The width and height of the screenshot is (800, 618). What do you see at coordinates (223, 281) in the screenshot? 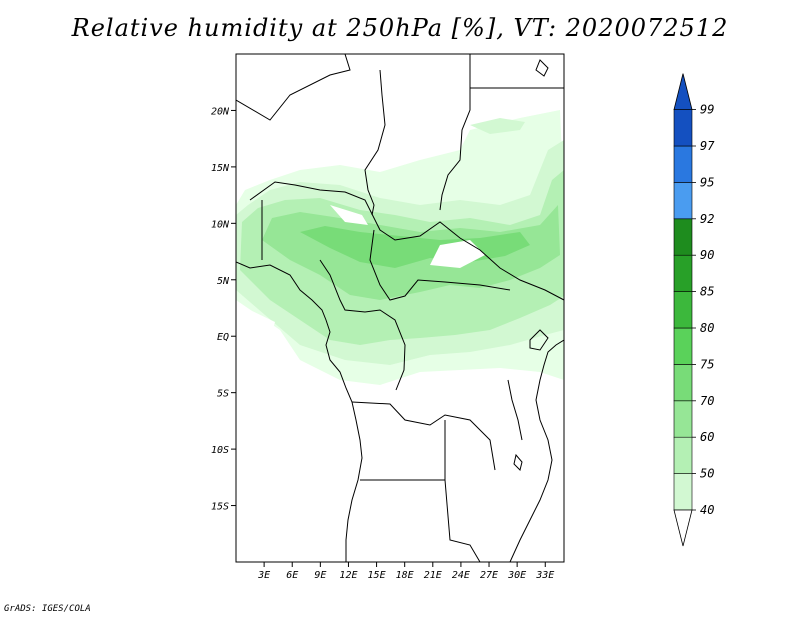
I see `y-tick-label: 5N` at bounding box center [223, 281].